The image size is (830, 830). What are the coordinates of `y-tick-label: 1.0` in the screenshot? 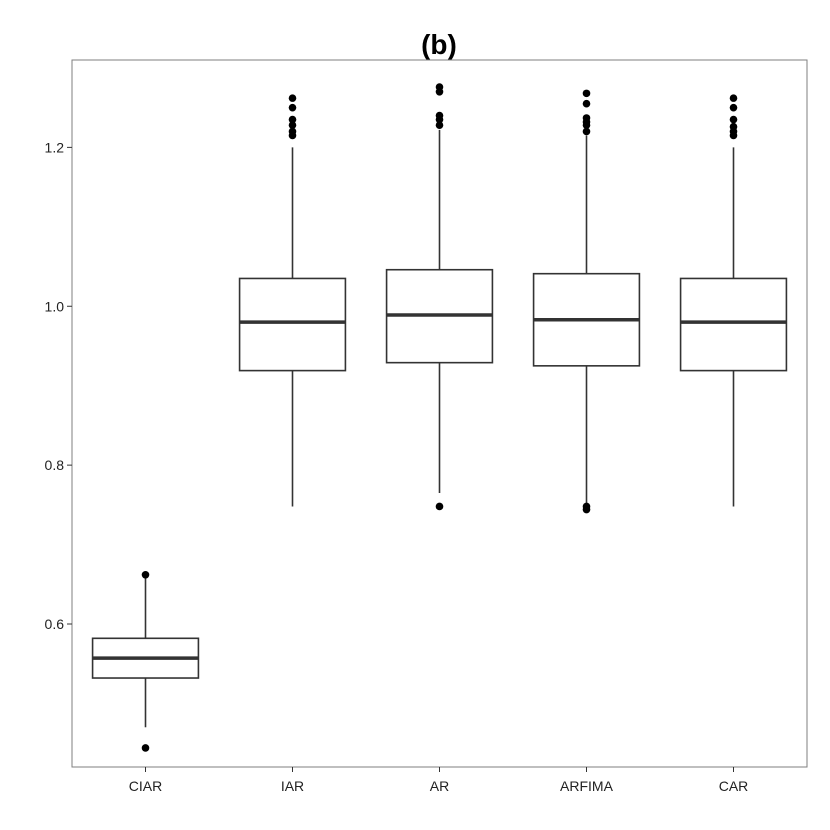 It's located at (55, 306).